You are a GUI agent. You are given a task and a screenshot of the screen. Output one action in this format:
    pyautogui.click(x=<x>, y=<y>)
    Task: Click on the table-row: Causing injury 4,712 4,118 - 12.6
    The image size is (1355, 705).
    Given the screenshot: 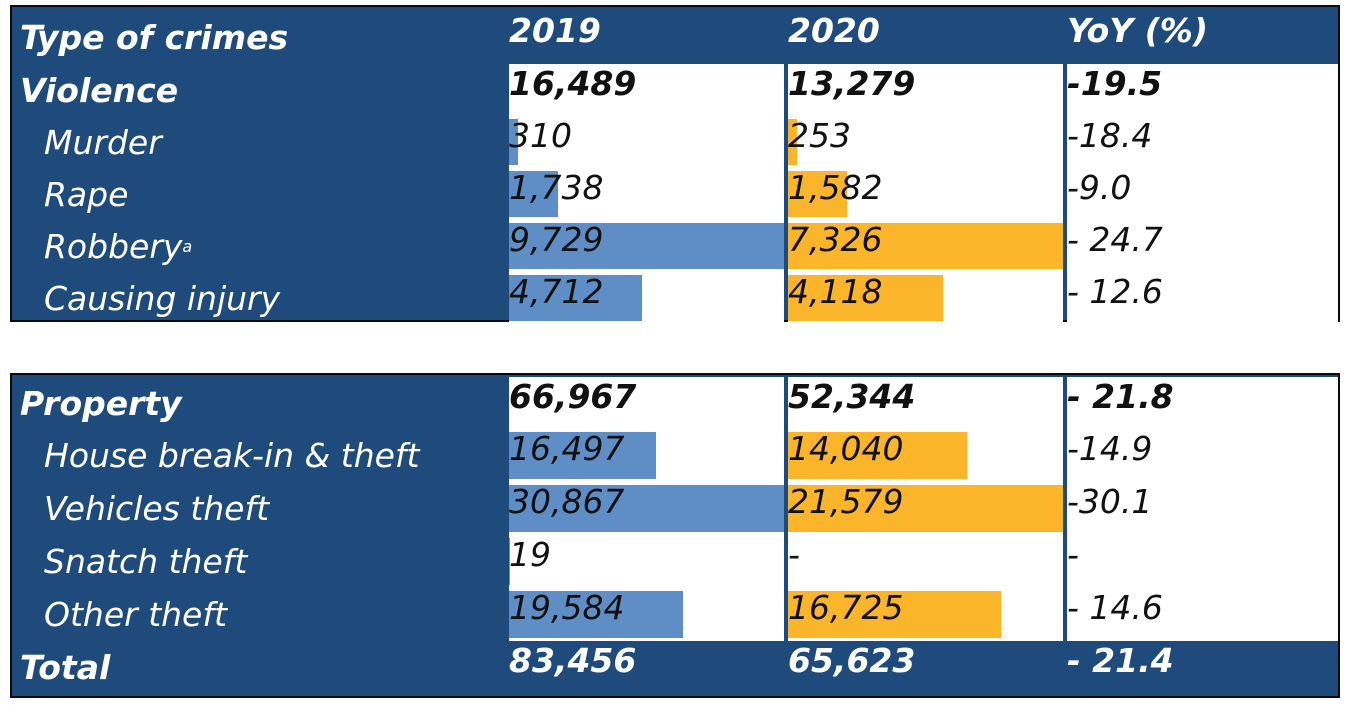 What is the action you would take?
    pyautogui.click(x=675, y=298)
    